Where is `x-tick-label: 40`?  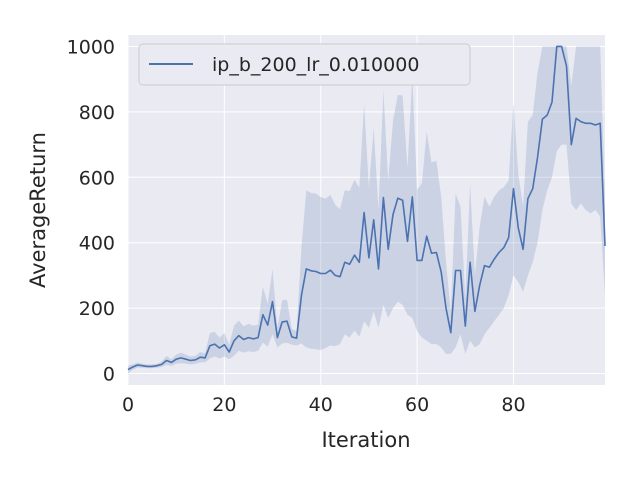
x-tick-label: 40 is located at coordinates (321, 405).